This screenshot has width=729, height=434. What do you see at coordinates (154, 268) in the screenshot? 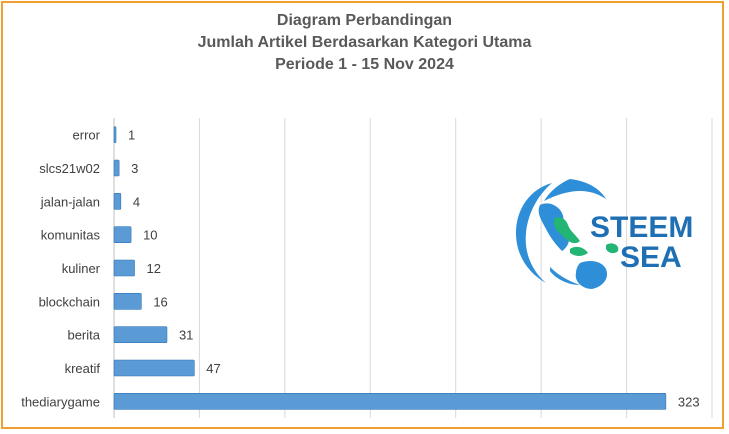
I see `data-label: 12` at bounding box center [154, 268].